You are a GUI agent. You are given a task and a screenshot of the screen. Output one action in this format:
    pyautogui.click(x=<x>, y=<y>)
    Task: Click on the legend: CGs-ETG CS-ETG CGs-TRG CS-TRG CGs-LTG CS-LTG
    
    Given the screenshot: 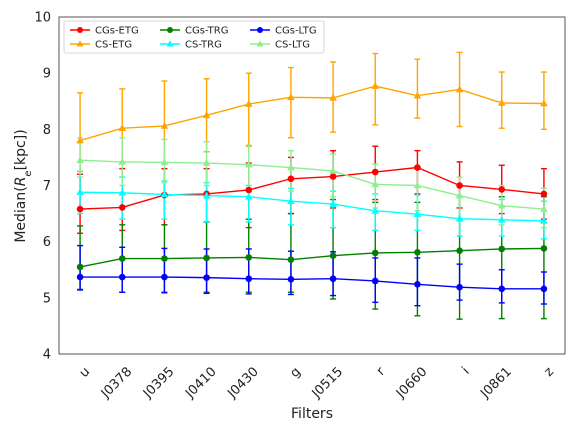 What is the action you would take?
    pyautogui.click(x=194, y=37)
    